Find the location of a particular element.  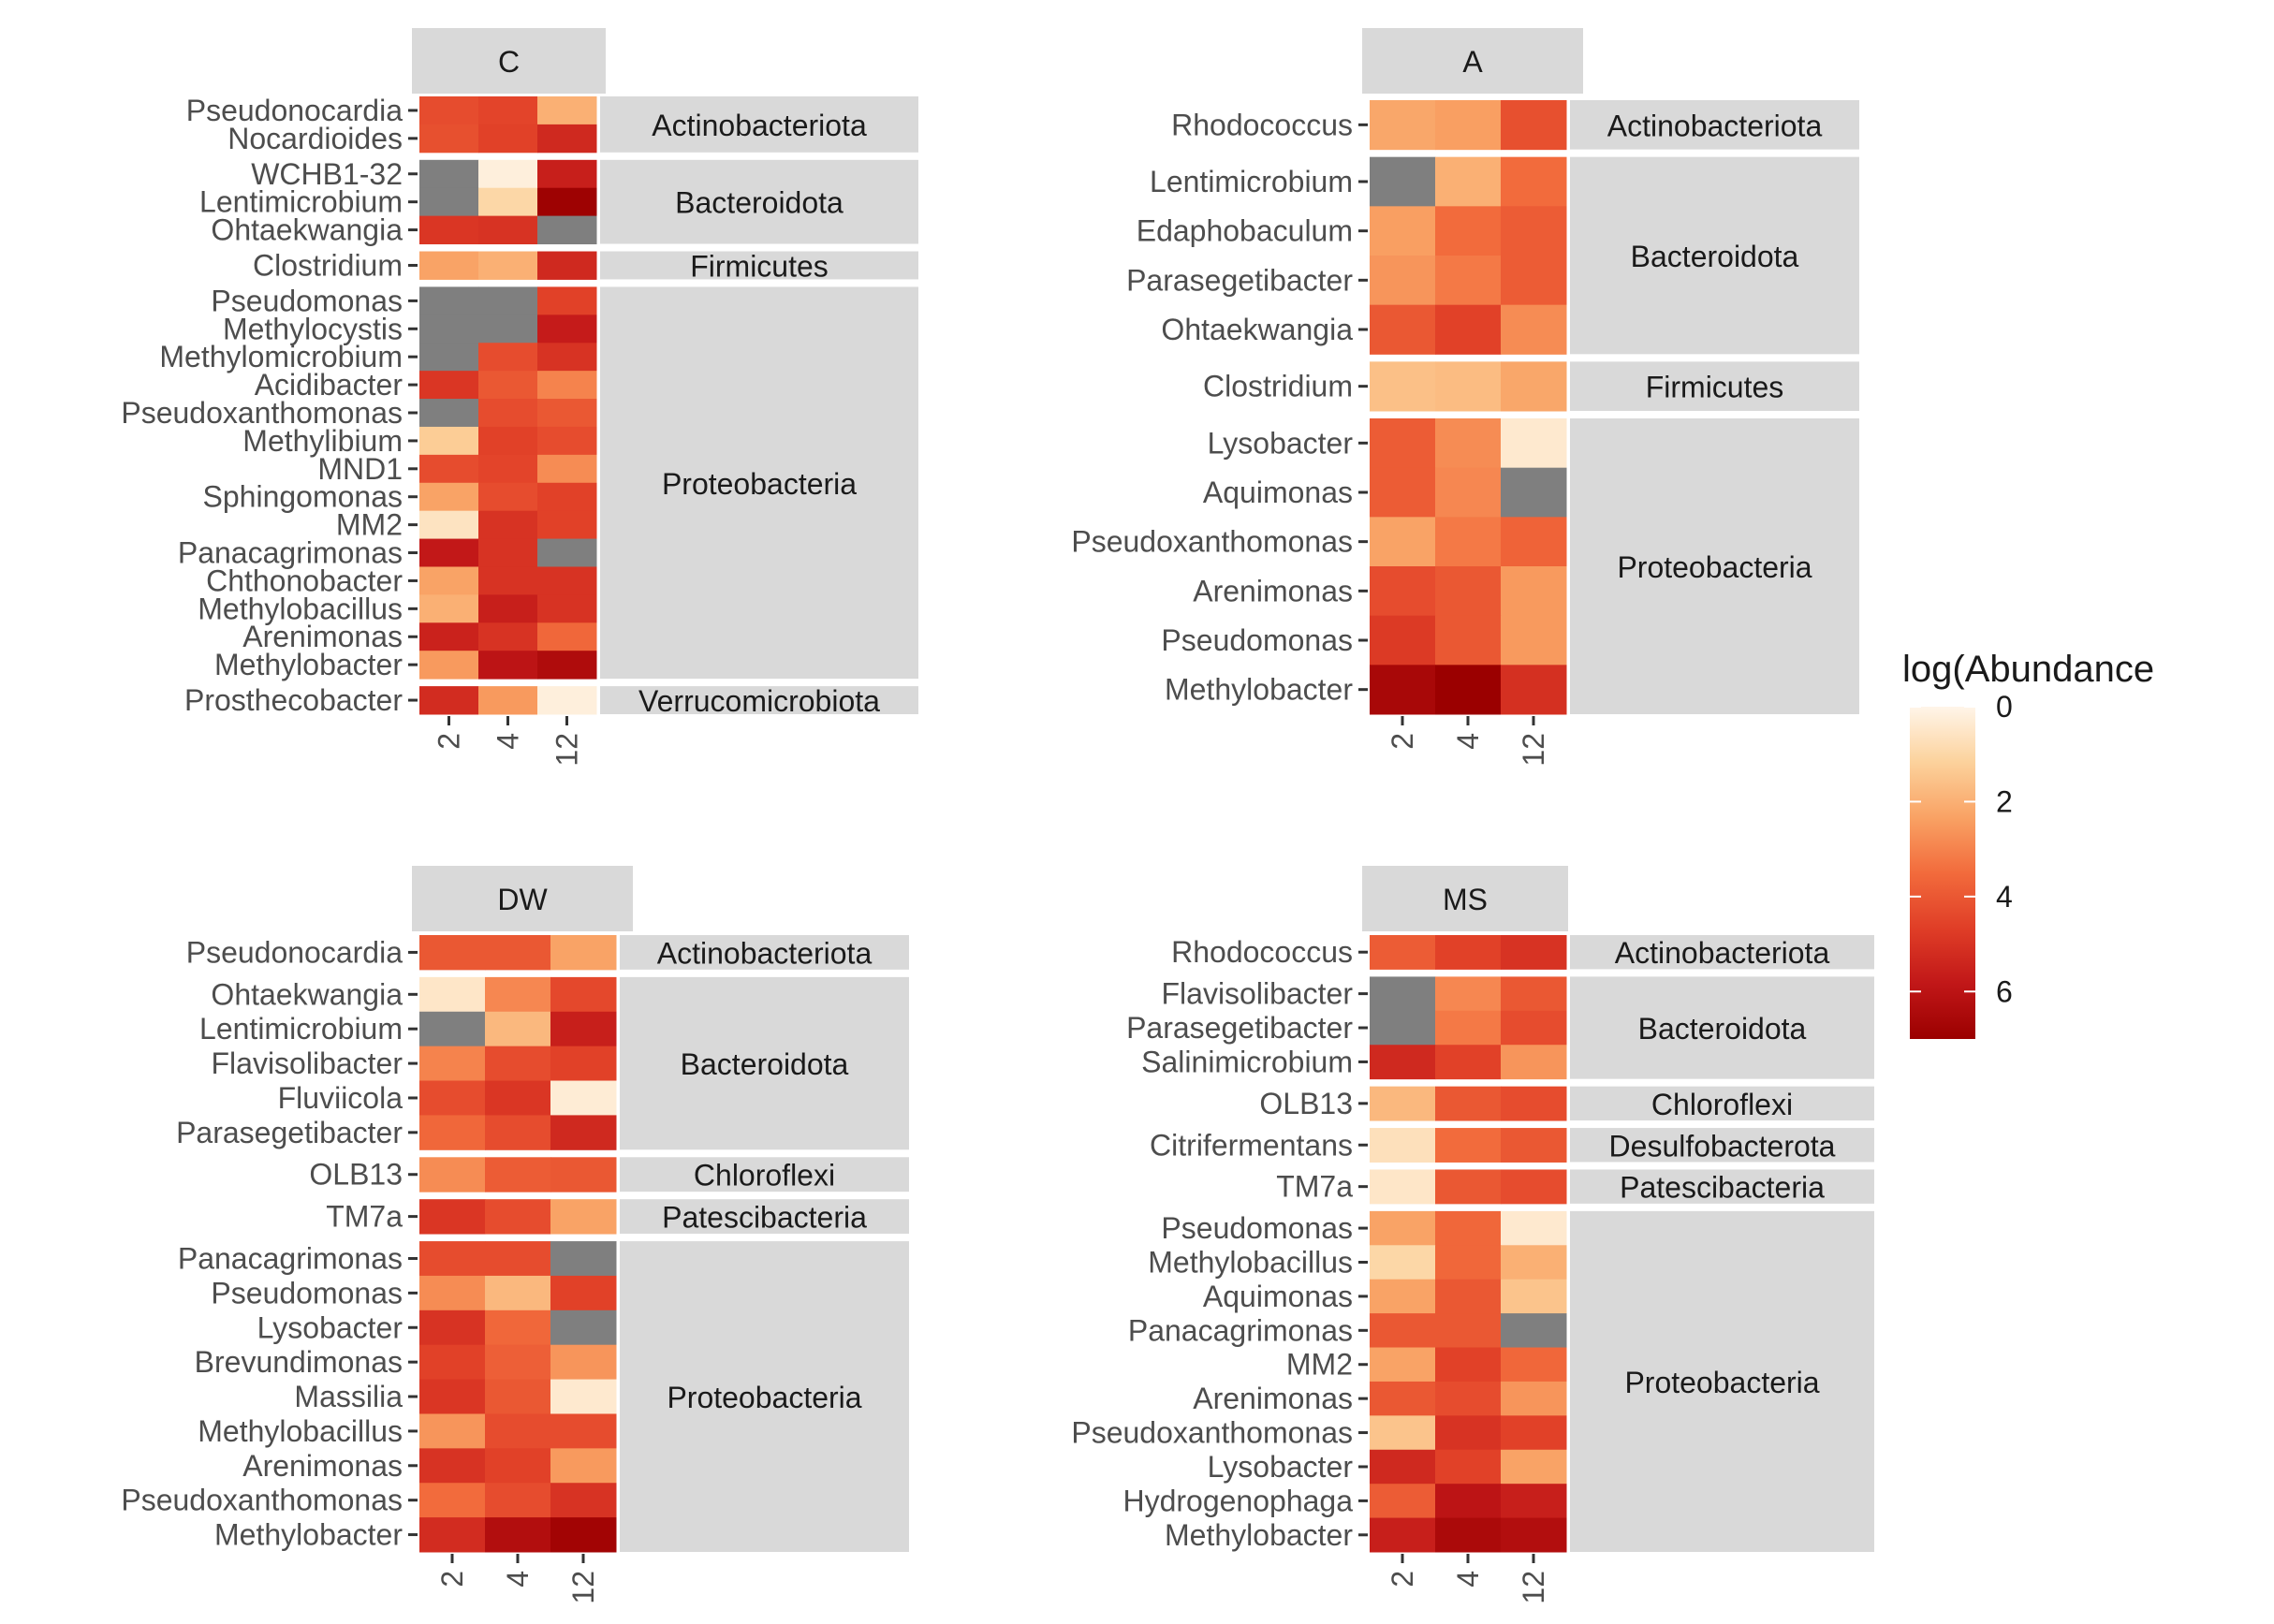

legend-title: log(Abundance is located at coordinates (2028, 669).